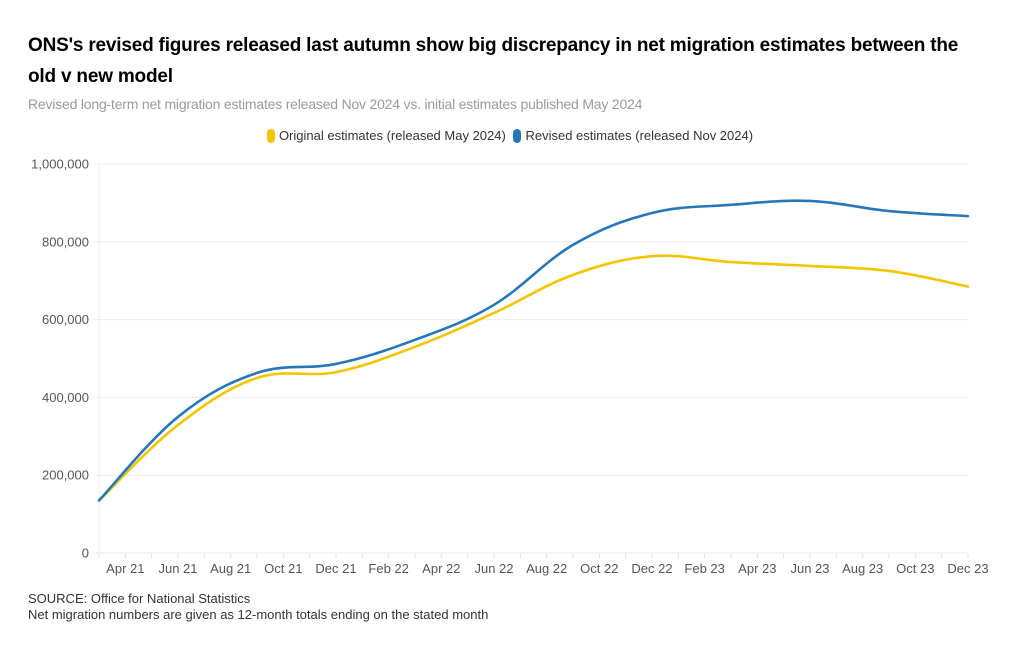 The width and height of the screenshot is (1020, 650). What do you see at coordinates (283, 568) in the screenshot?
I see `x-tick-label: Oct 21` at bounding box center [283, 568].